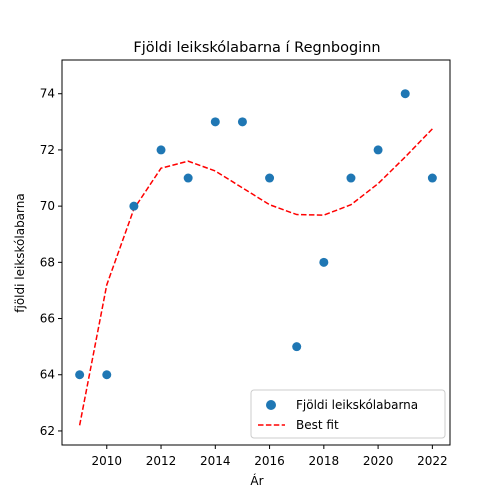 Image resolution: width=500 pixels, height=500 pixels. Describe the element at coordinates (47, 262) in the screenshot. I see `y-tick-label: 68` at that location.